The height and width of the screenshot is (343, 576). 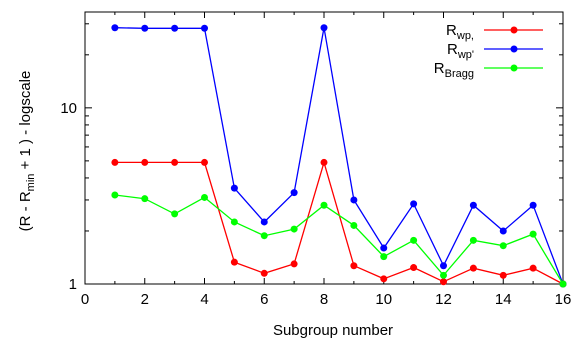 I want to click on legend-label-sub: Bragg, so click(x=459, y=74).